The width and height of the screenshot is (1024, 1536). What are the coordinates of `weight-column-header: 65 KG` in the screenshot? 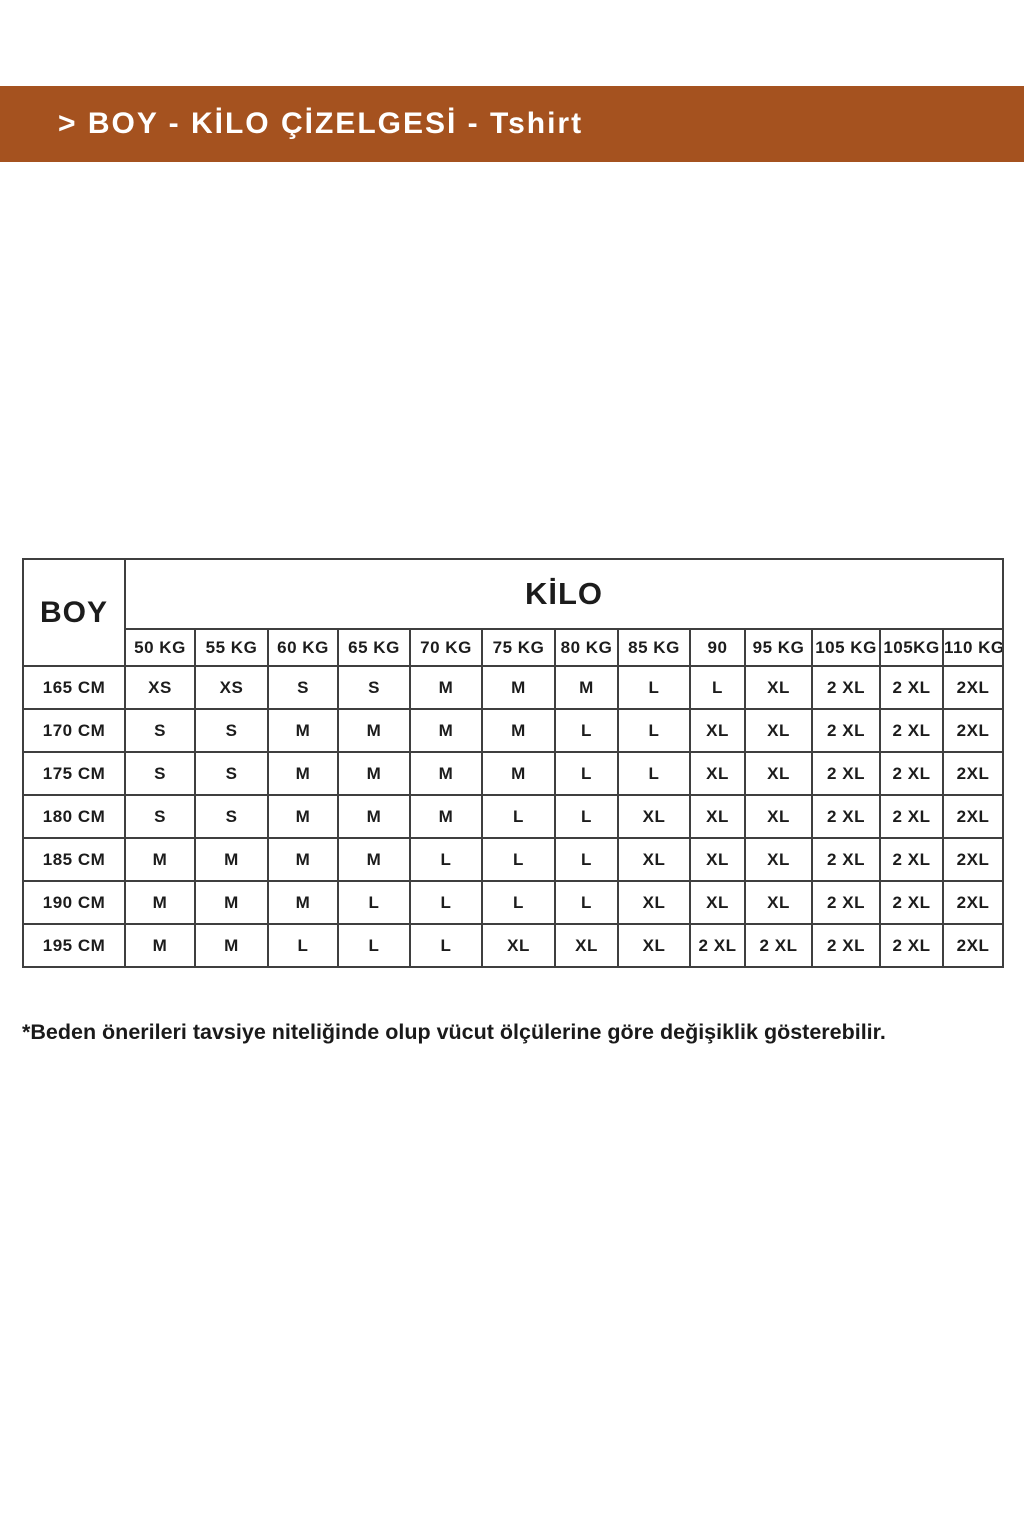 It's located at (374, 647).